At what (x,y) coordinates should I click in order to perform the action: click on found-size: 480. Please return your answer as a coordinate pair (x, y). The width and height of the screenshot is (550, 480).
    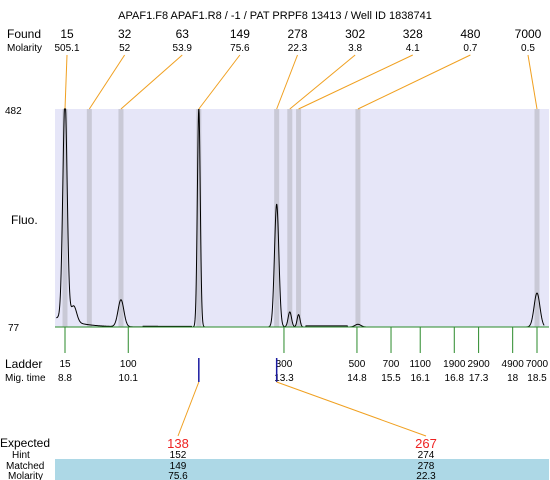
    Looking at the image, I should click on (470, 34).